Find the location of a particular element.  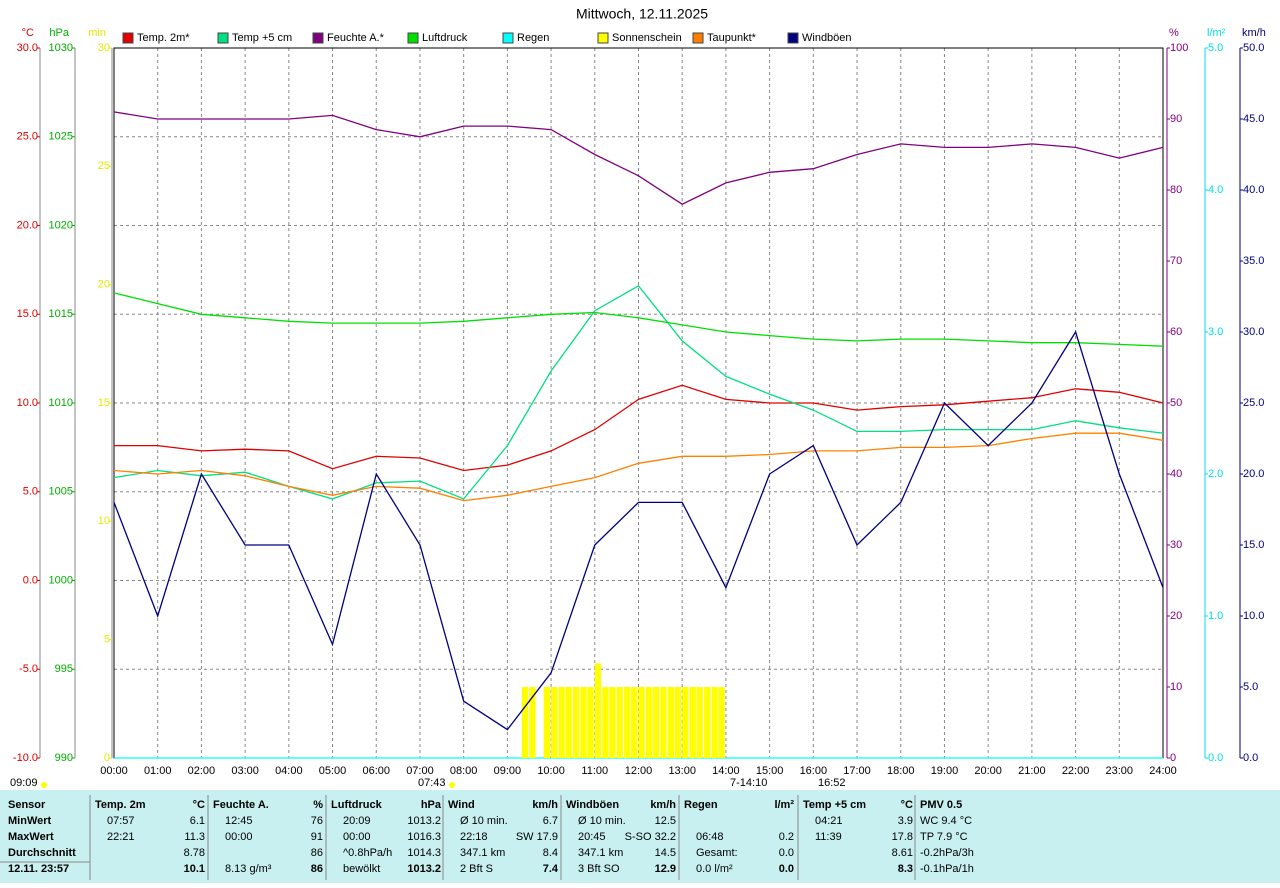

y-tick-label: 10 is located at coordinates (104, 521).